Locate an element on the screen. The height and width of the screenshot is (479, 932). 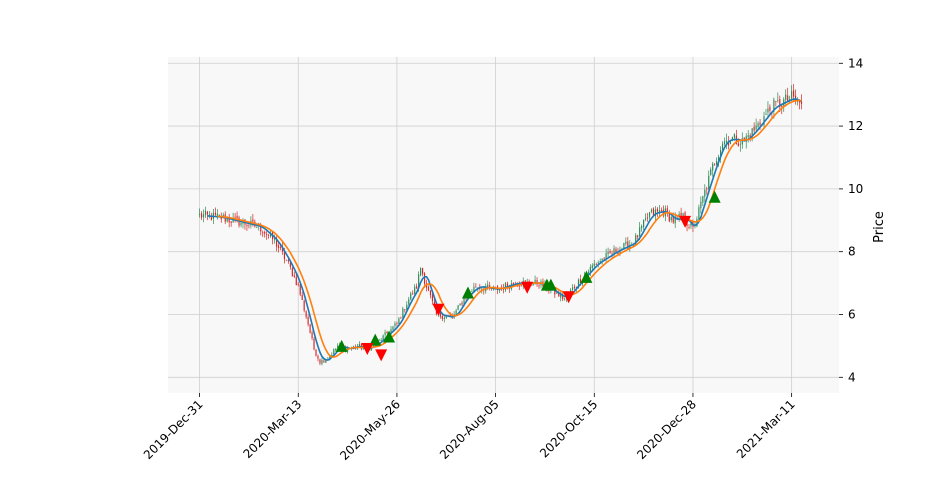
x-tick-label: 2020-Dec-28 is located at coordinates (666, 429).